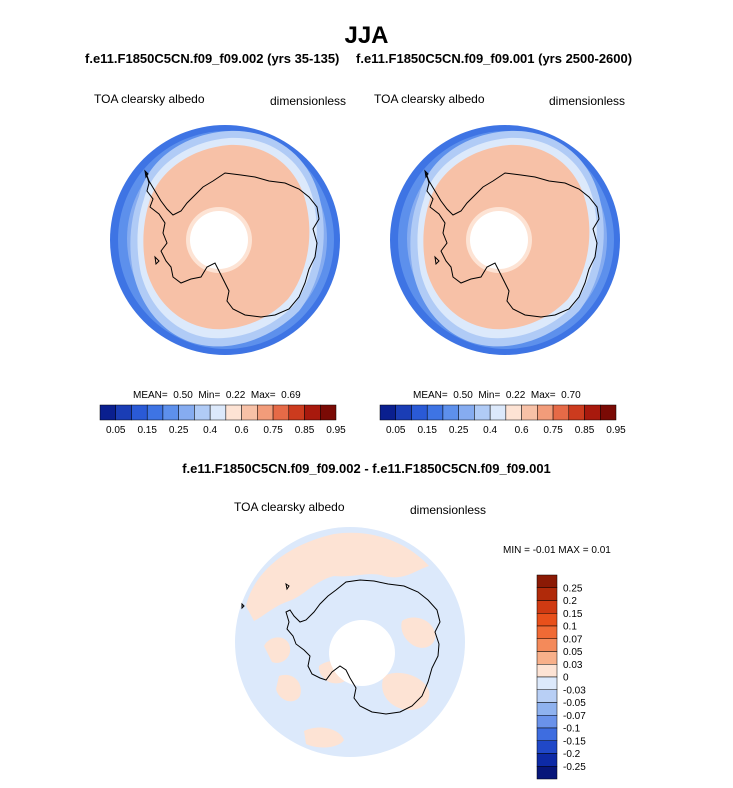 The width and height of the screenshot is (733, 788). What do you see at coordinates (573, 614) in the screenshot?
I see `diff-colorbar-tick-label: 0.15` at bounding box center [573, 614].